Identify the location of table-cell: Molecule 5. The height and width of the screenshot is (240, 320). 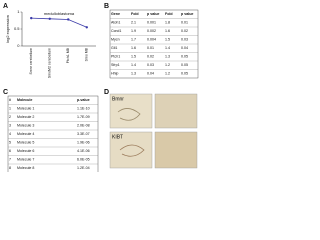
(25, 143).